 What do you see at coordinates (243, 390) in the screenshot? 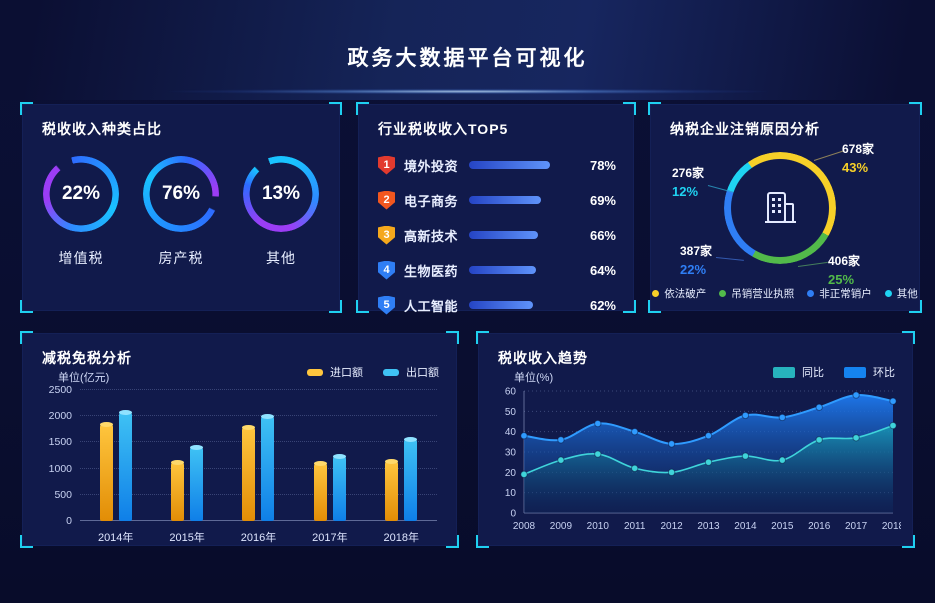
I see `grid-line: 2500` at bounding box center [243, 390].